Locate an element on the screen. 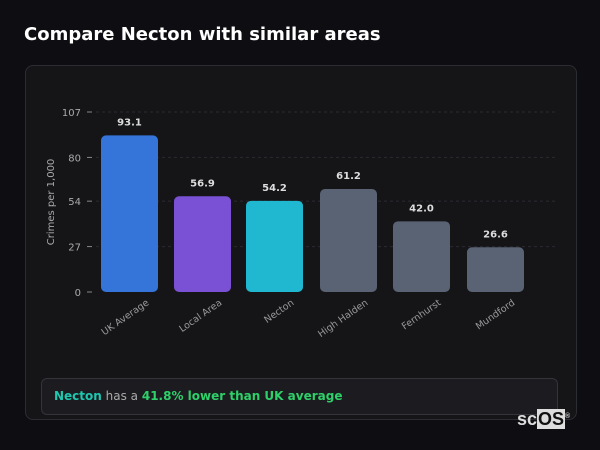  bar-necton is located at coordinates (274, 246).